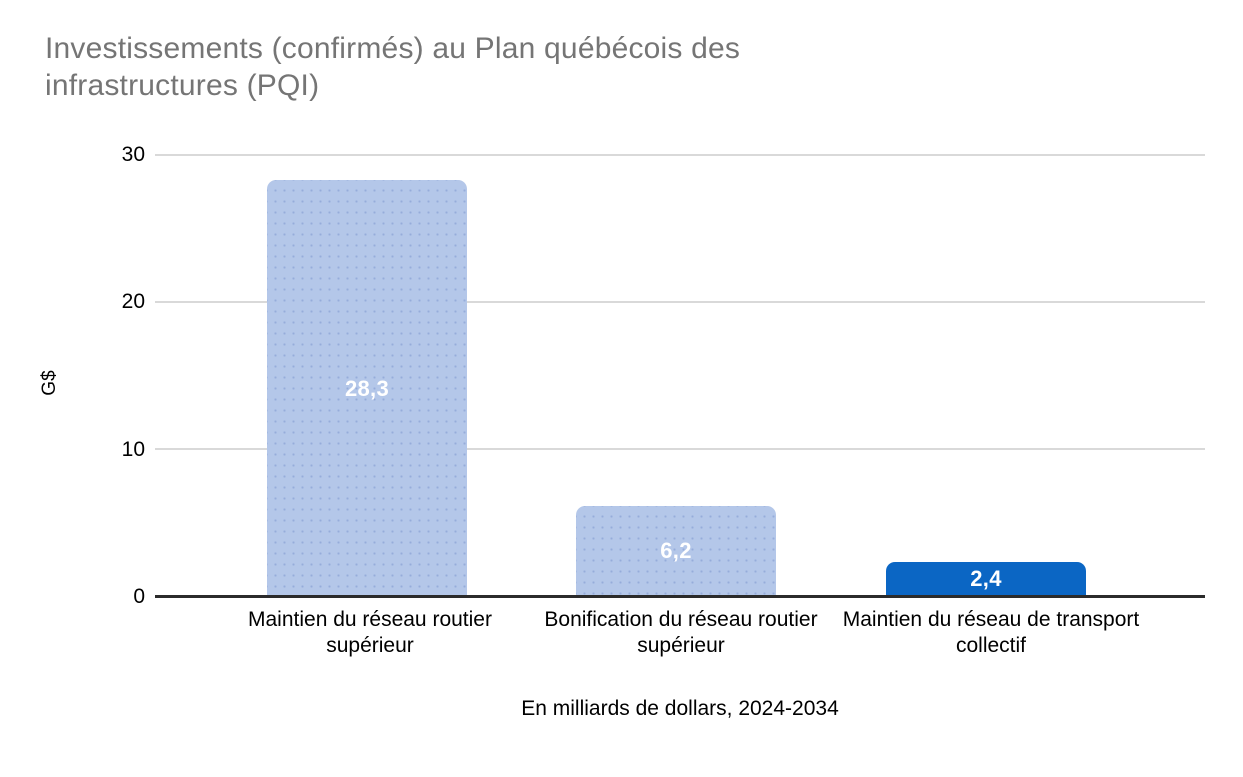  Describe the element at coordinates (49, 383) in the screenshot. I see `y-axis-title: G$` at that location.